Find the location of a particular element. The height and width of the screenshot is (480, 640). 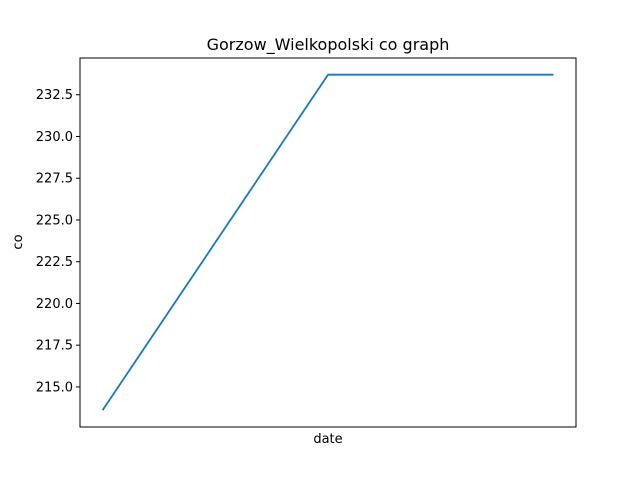

y-tick-label: 230.0 is located at coordinates (54, 137).